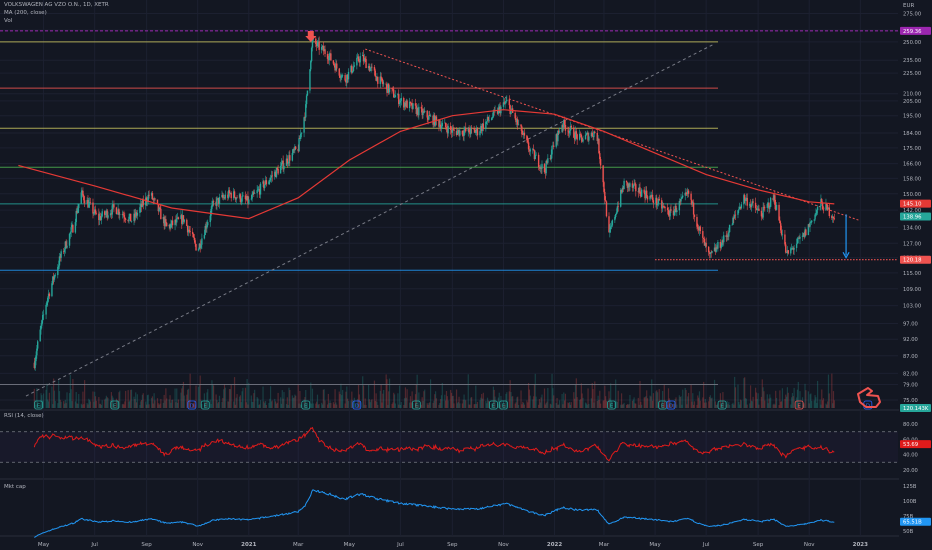  Describe the element at coordinates (8, 21) in the screenshot. I see `vol-legend: Vol` at that location.